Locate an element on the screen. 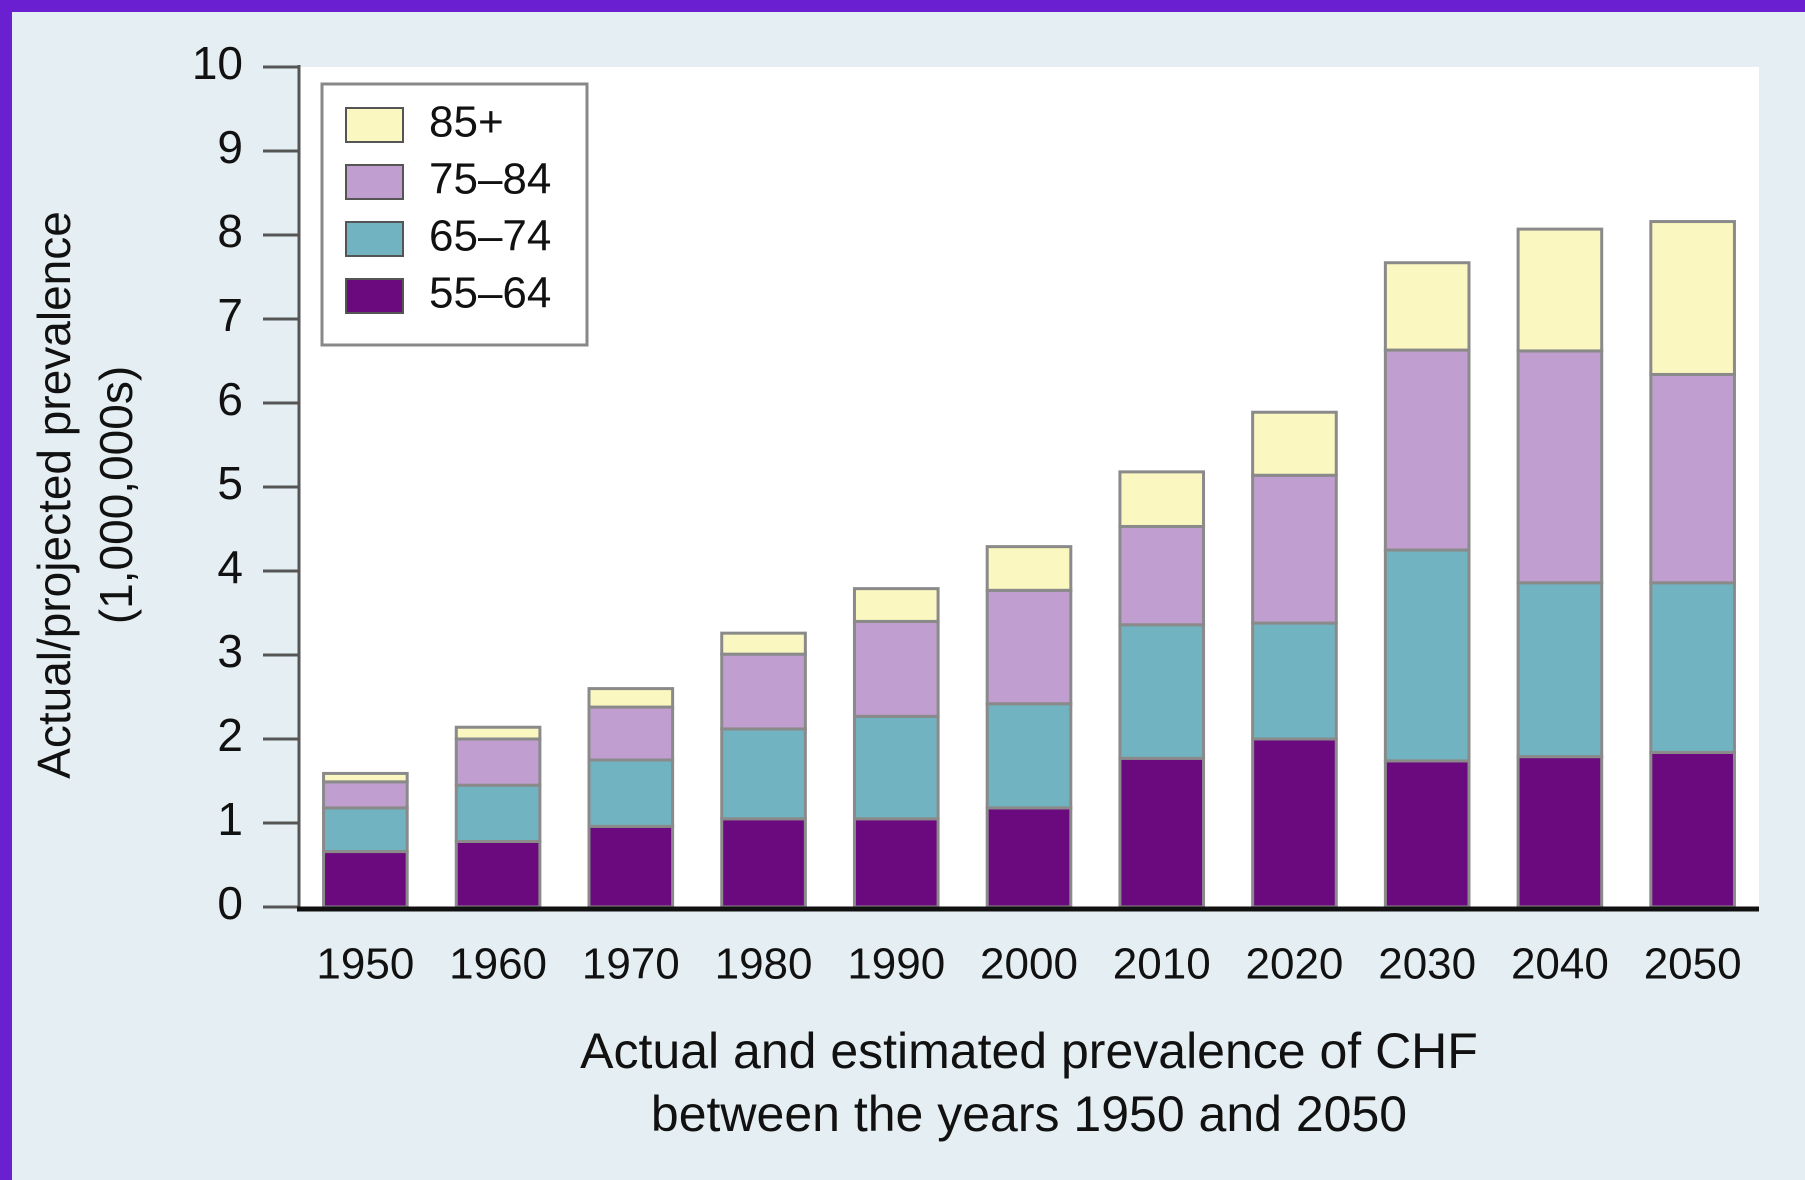  x-tick-label: 2050 is located at coordinates (1693, 964).